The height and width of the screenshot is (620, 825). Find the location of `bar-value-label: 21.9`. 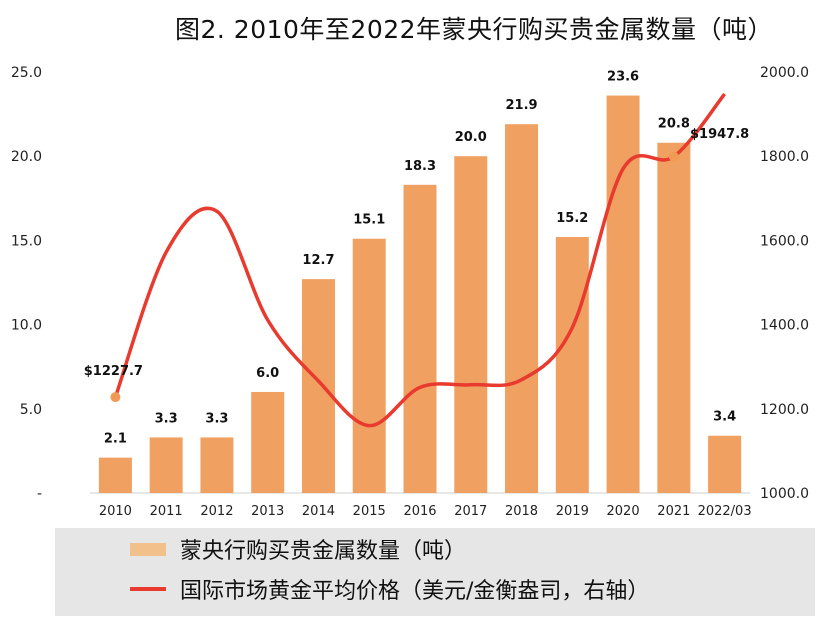

bar-value-label: 21.9 is located at coordinates (521, 105).